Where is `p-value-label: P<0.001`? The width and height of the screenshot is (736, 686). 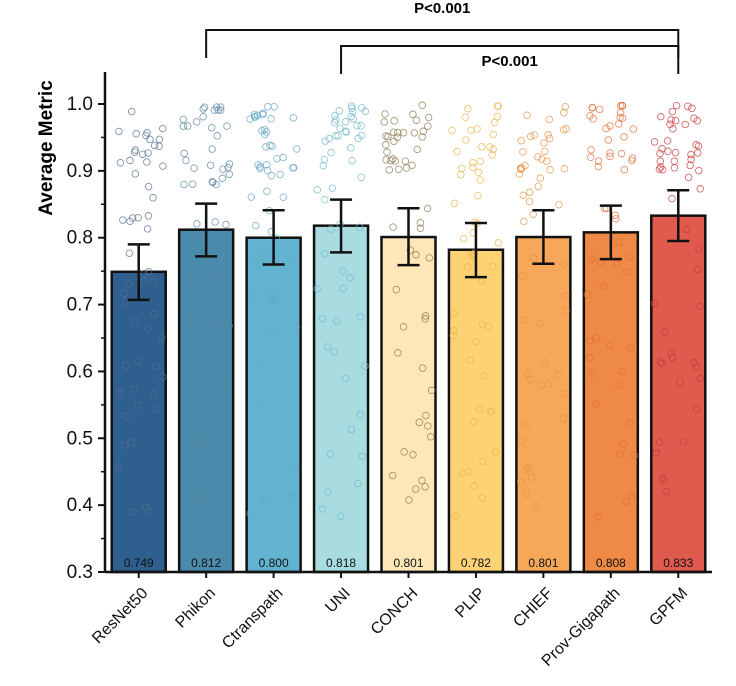
p-value-label: P<0.001 is located at coordinates (442, 8).